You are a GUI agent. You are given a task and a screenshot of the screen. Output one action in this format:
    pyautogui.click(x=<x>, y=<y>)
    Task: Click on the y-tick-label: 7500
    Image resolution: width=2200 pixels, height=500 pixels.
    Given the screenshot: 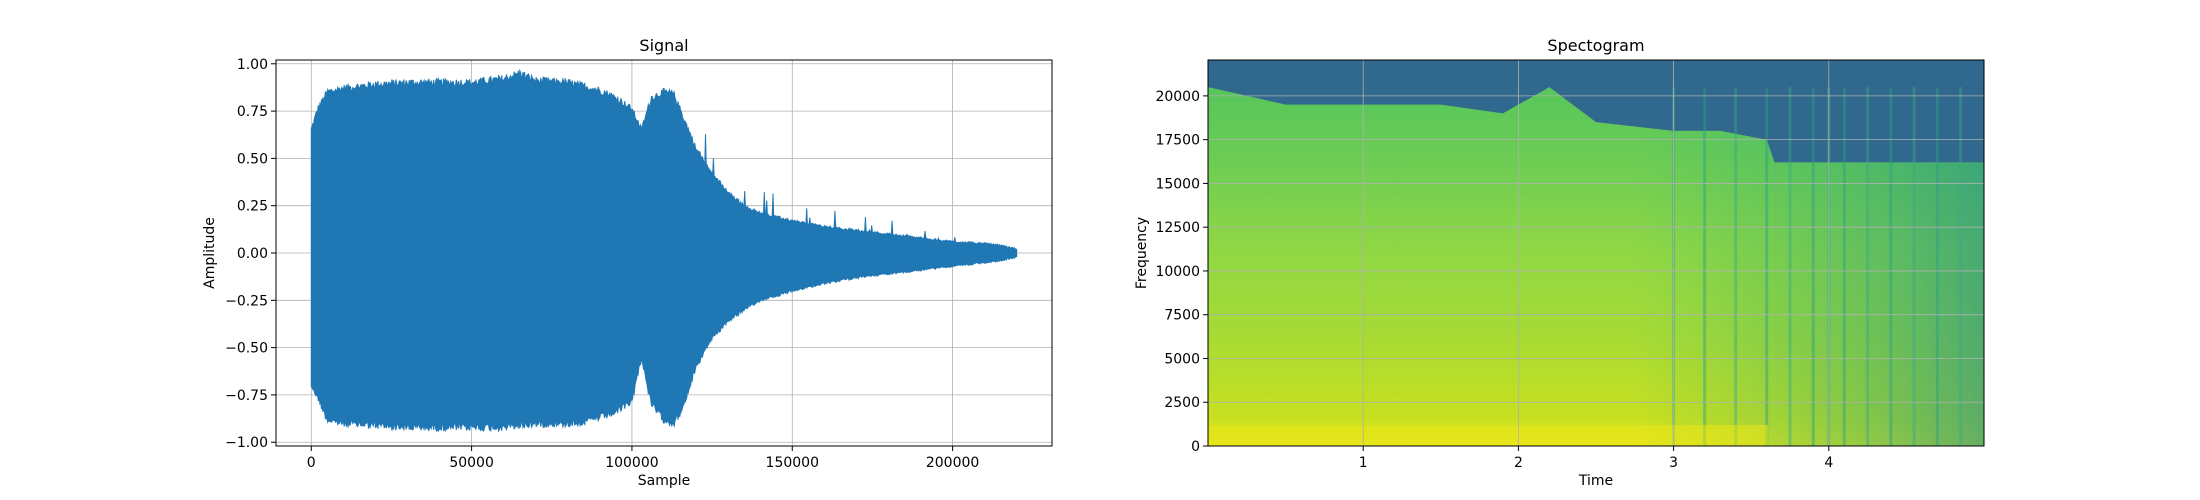 What is the action you would take?
    pyautogui.click(x=1182, y=316)
    